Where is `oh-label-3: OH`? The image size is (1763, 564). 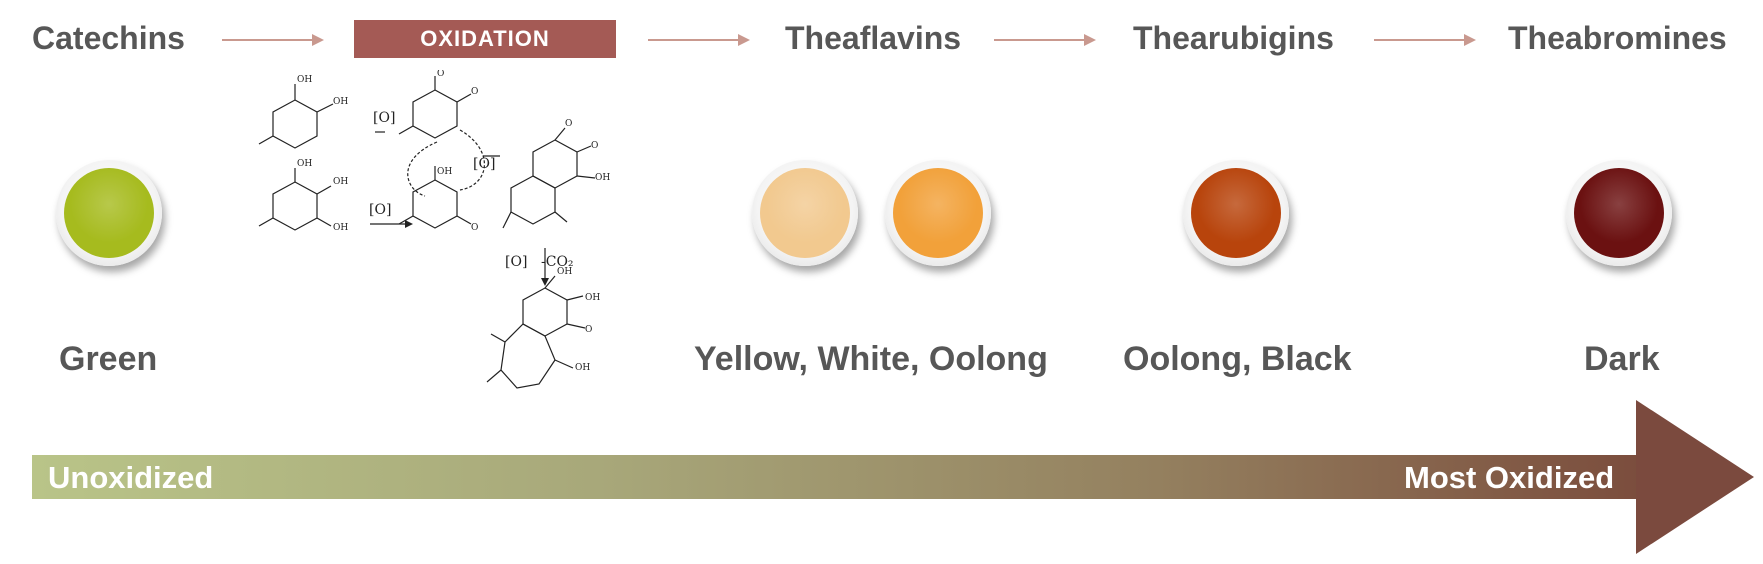
oh-label-3: OH is located at coordinates (304, 164).